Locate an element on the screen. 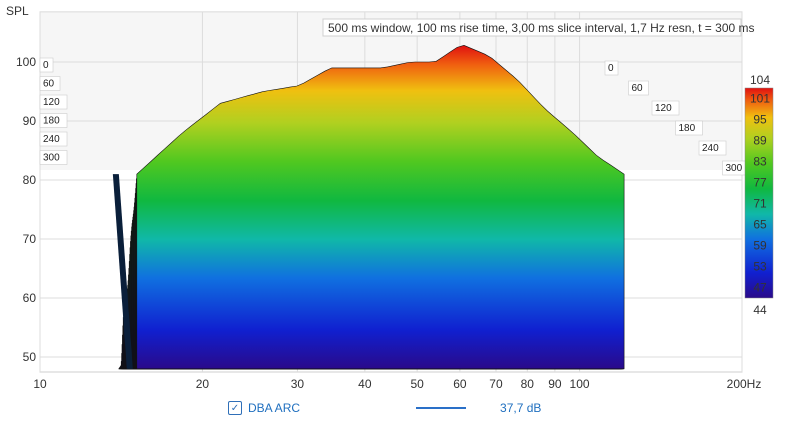 The height and width of the screenshot is (424, 800). colorbar-tick-label: 65 is located at coordinates (760, 225).